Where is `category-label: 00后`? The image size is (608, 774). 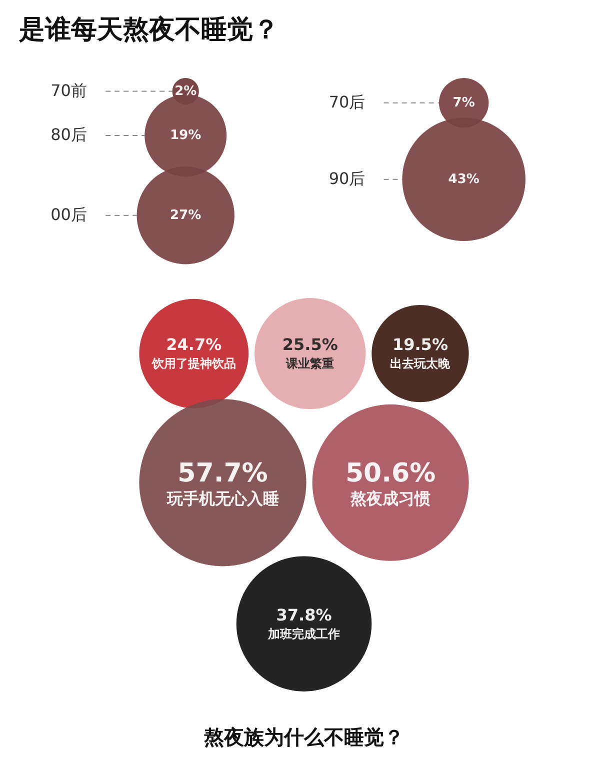 category-label: 00后 is located at coordinates (68, 214).